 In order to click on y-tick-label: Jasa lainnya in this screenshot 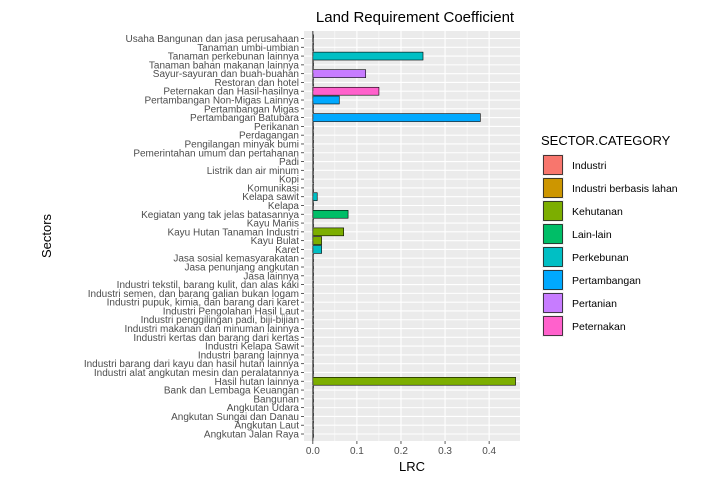, I will do `click(271, 276)`.